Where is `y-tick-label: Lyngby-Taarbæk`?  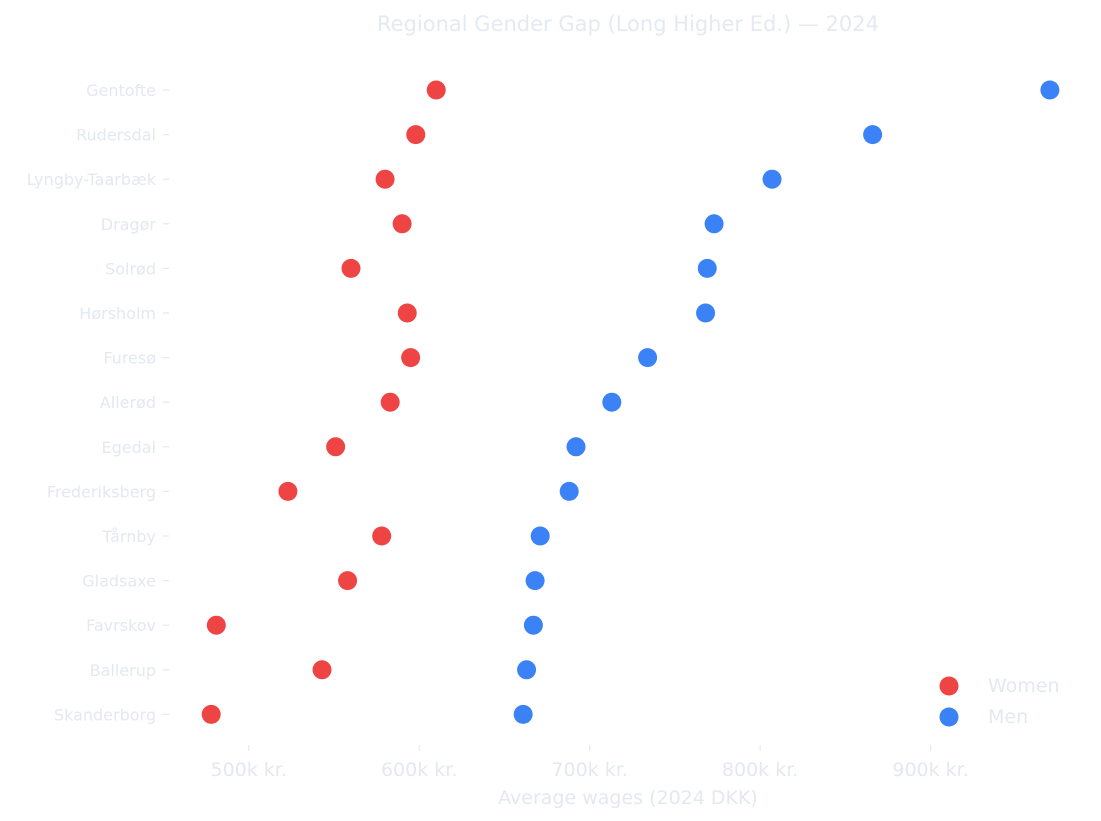
y-tick-label: Lyngby-Taarbæk is located at coordinates (92, 179).